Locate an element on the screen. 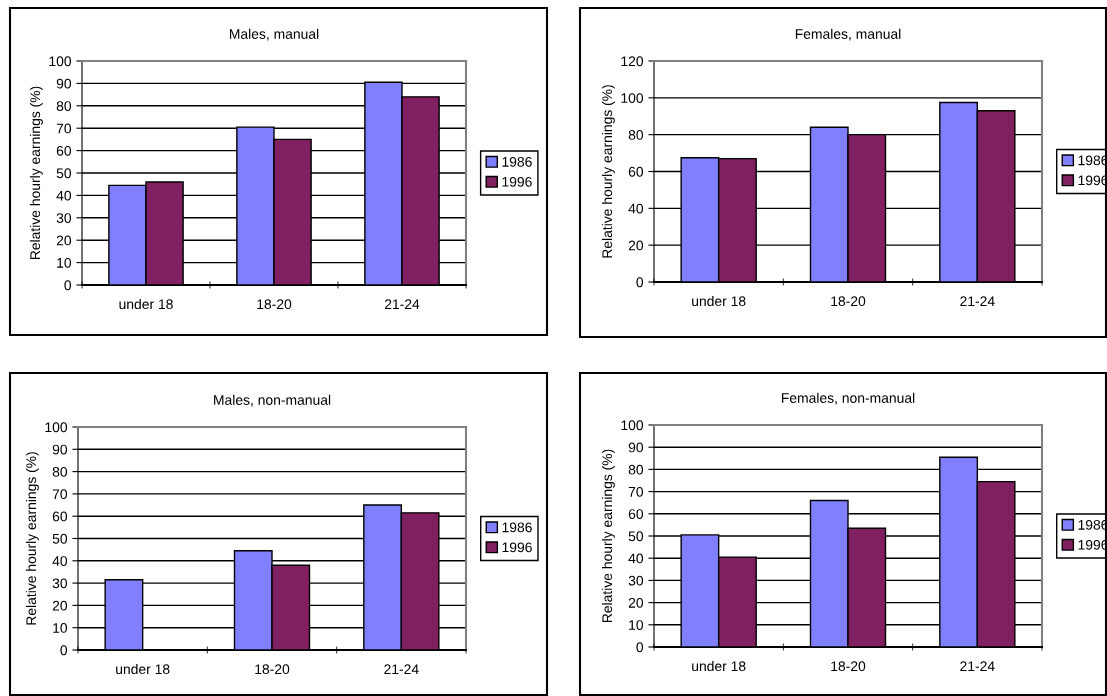  chart-title: Males, manual is located at coordinates (274, 34).